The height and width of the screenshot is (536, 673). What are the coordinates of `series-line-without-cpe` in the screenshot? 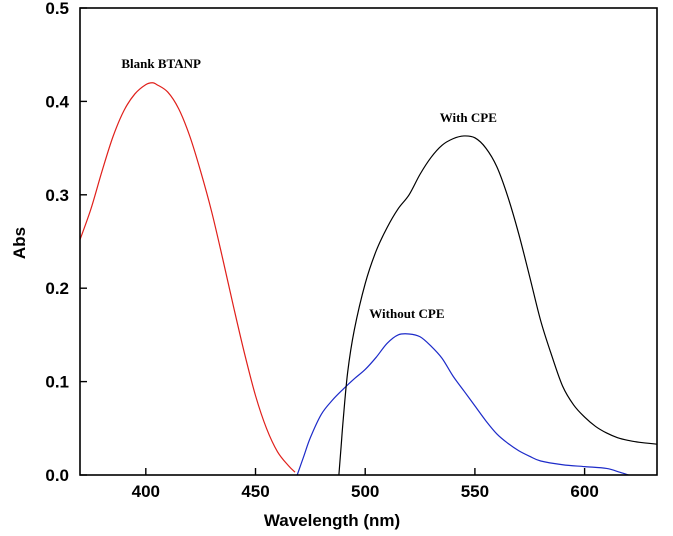 It's located at (462, 404).